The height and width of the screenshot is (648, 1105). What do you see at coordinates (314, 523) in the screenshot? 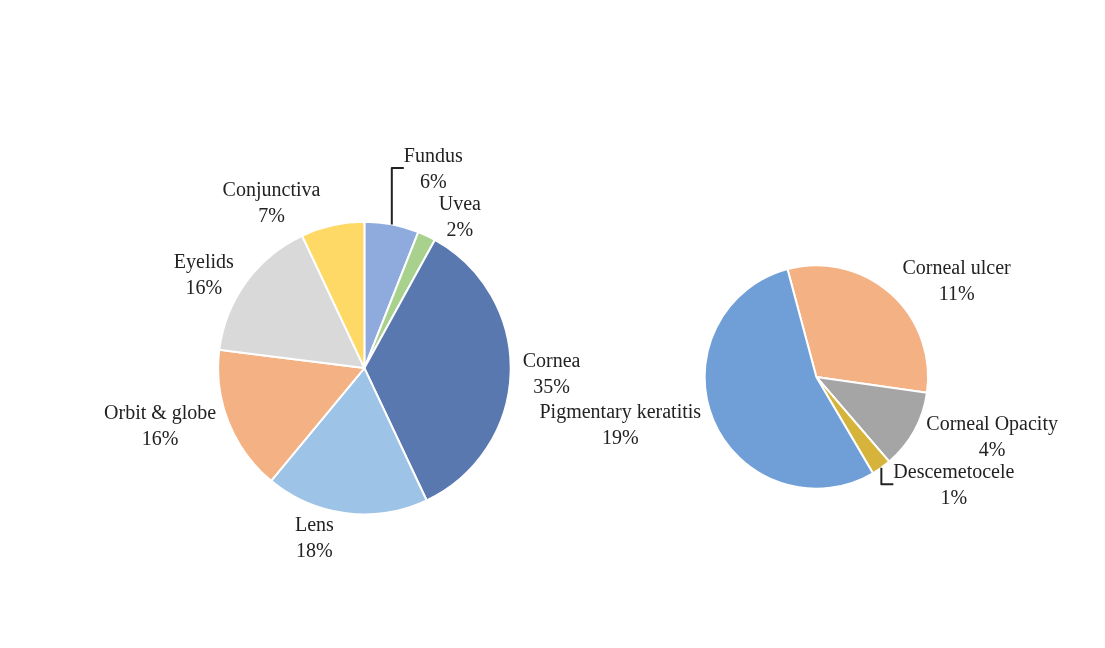
I see `slice-label: Lens` at bounding box center [314, 523].